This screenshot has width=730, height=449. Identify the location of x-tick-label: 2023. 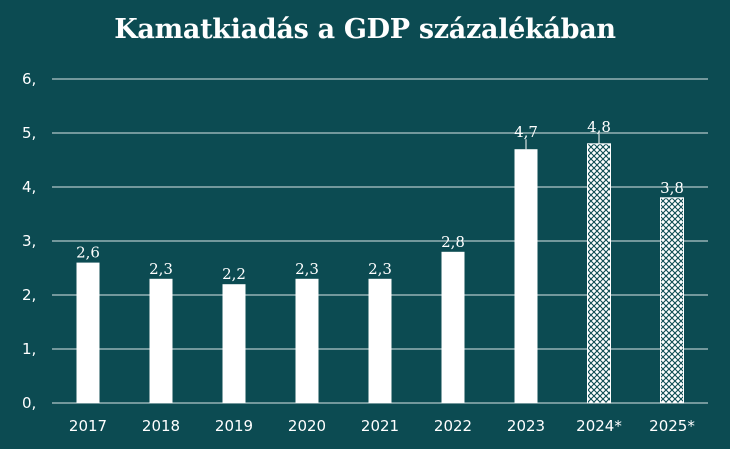
(526, 426).